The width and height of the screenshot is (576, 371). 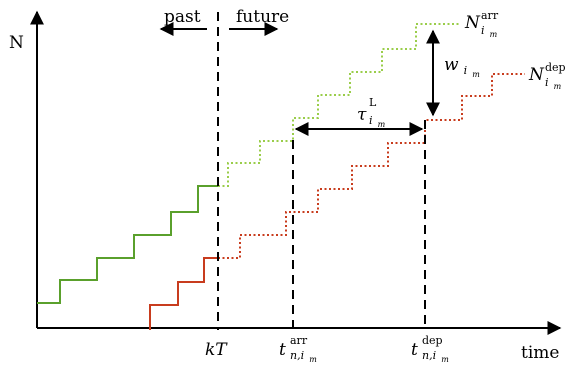 I want to click on travel-time-label: τ L i m, so click(x=371, y=110).